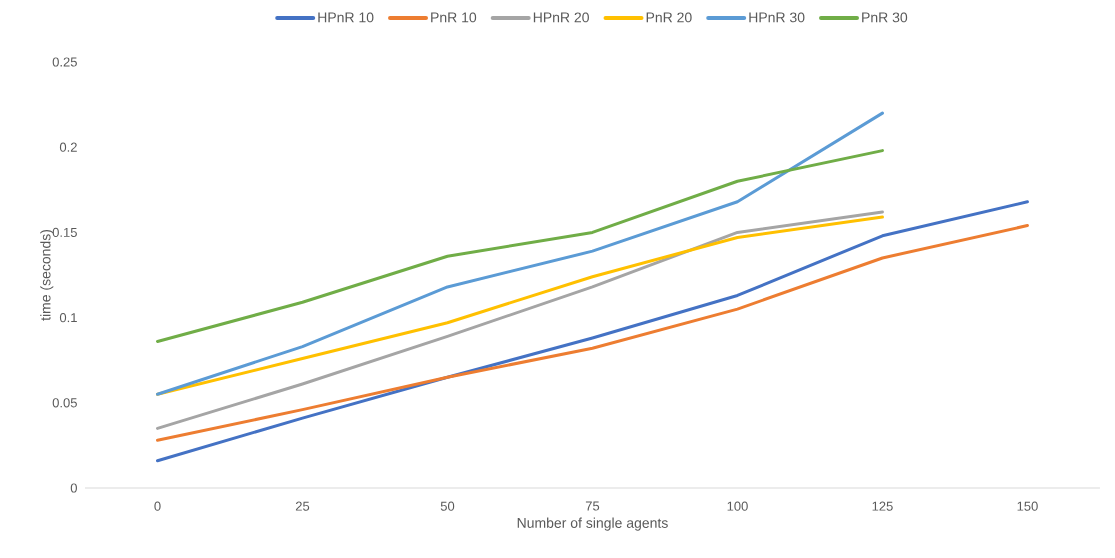 The image size is (1115, 558). Describe the element at coordinates (669, 17) in the screenshot. I see `legend-label: PnR 20` at that location.